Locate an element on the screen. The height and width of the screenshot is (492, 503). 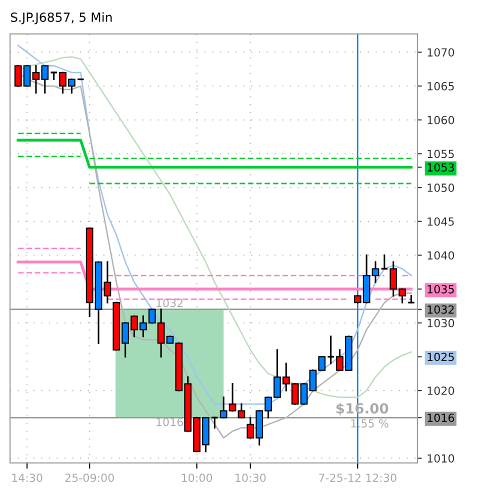
y-tick-label: 1065 is located at coordinates (441, 86).